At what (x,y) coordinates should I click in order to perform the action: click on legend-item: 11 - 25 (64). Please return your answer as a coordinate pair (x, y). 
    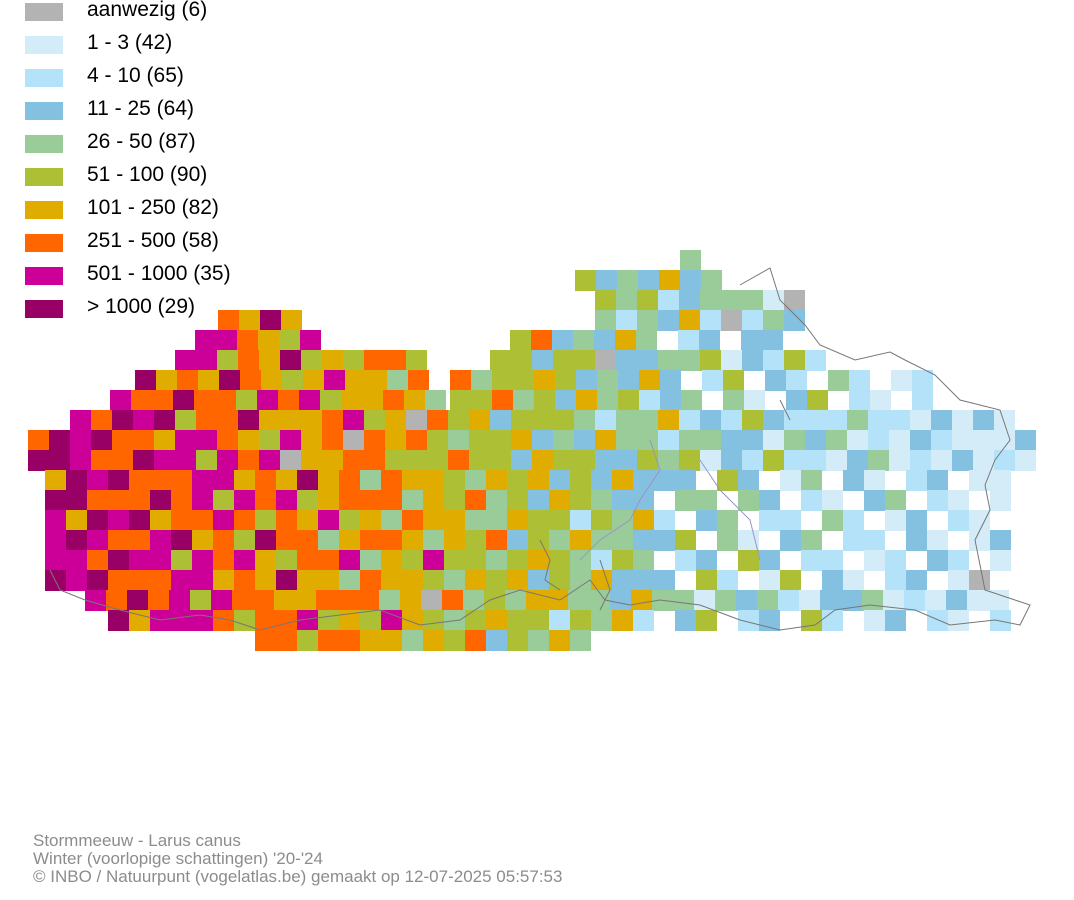
    Looking at the image, I should click on (165, 108).